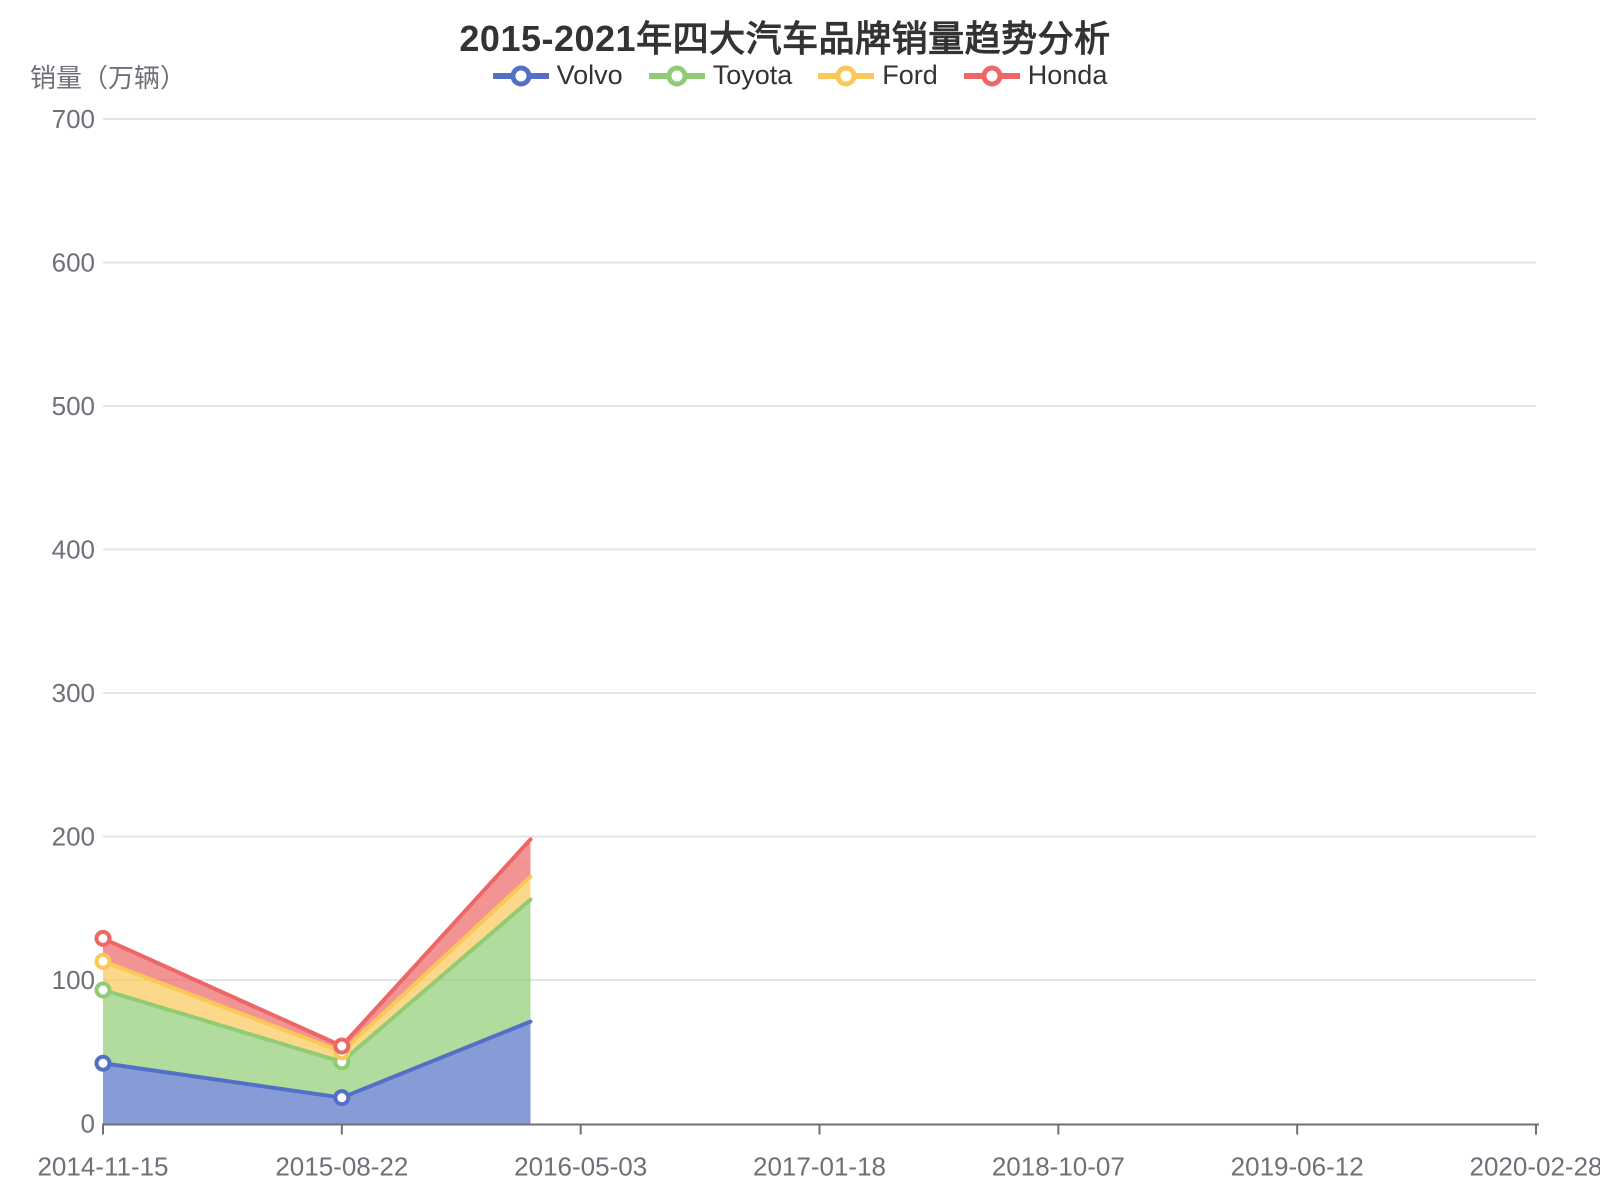  I want to click on y-tick-label-700: 700, so click(73, 119).